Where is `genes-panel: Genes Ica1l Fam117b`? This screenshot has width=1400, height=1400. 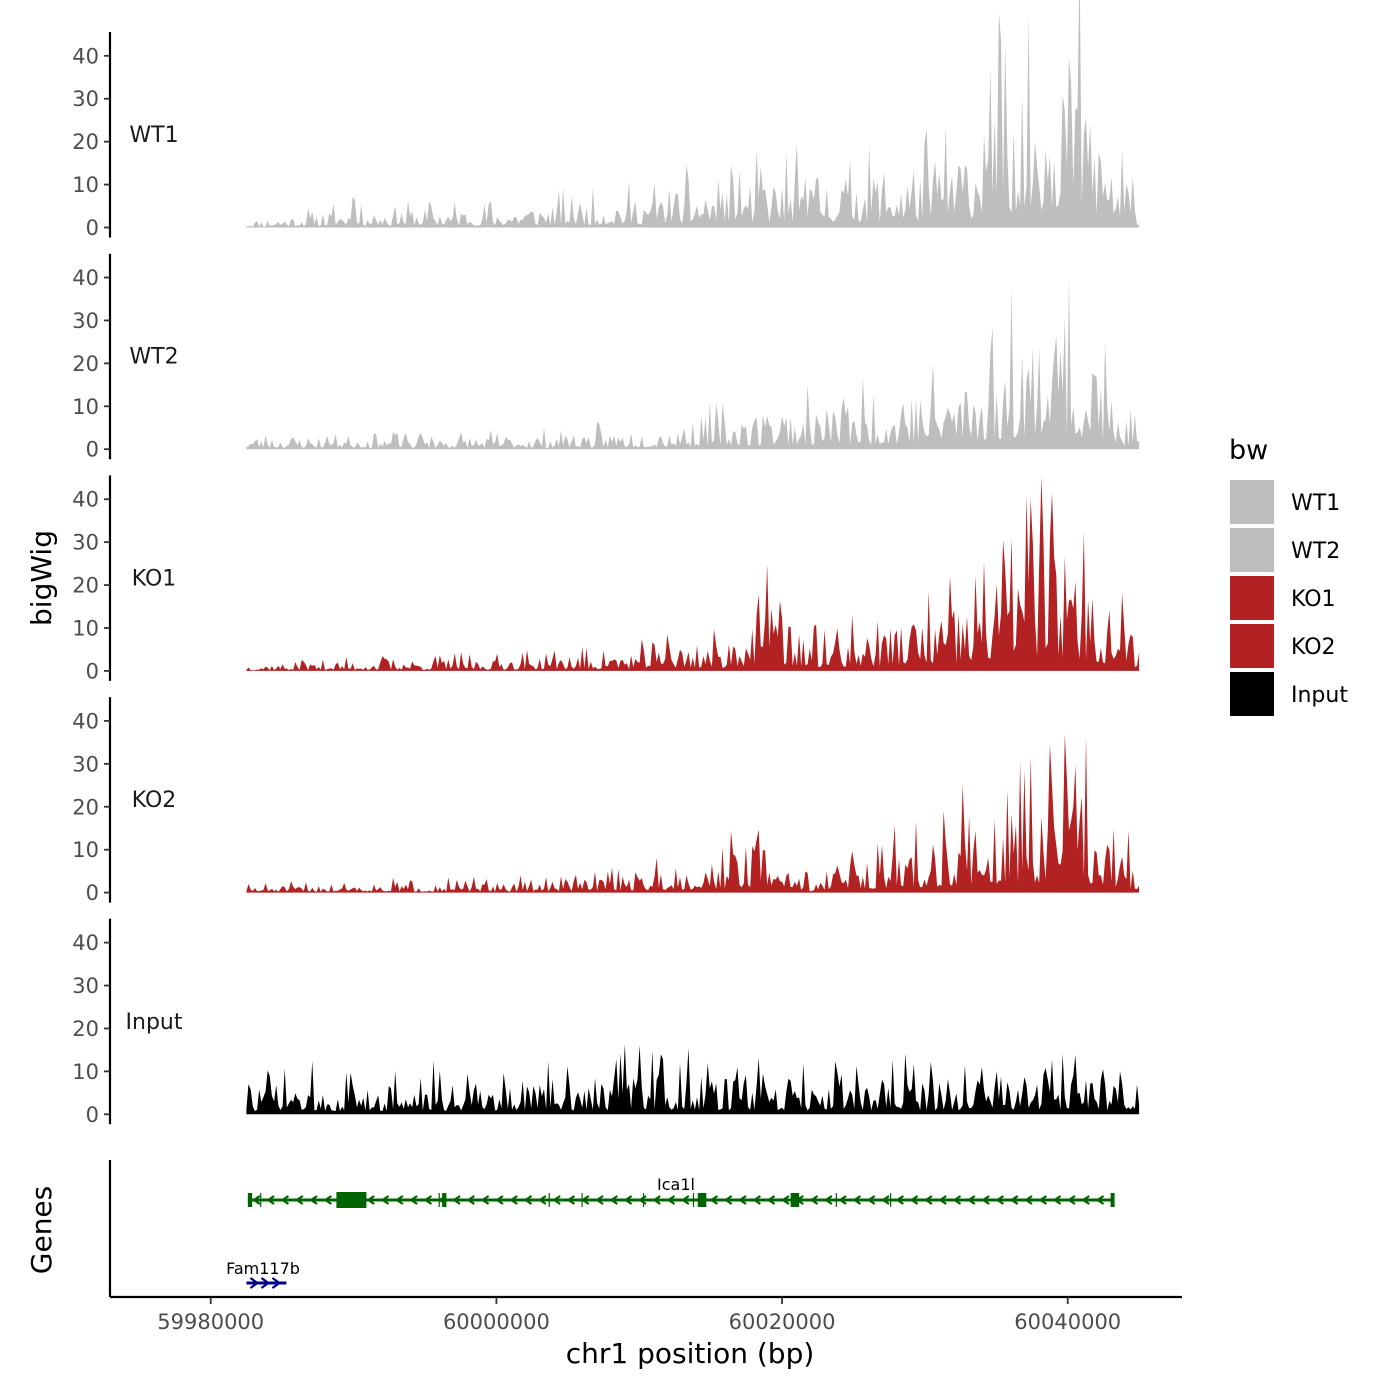
genes-panel: Genes Ica1l Fam117b is located at coordinates (570, 1228).